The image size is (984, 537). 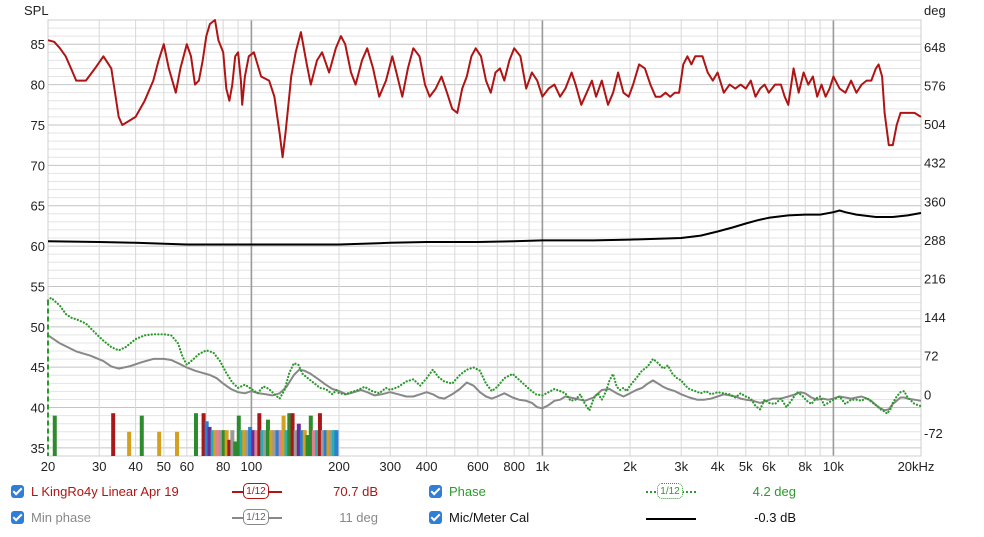 I want to click on x-tick-label: 1k, so click(x=543, y=466).